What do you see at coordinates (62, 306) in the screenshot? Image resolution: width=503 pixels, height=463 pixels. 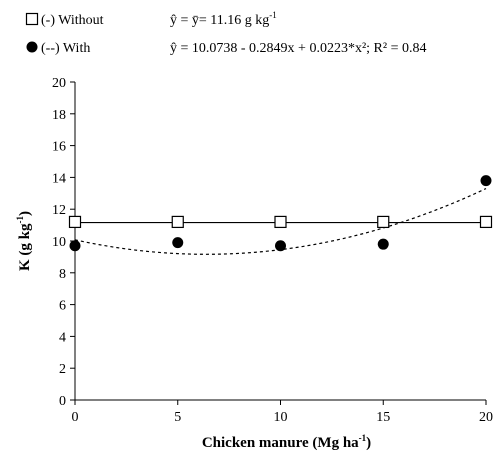 I see `y-tick-label: 6` at bounding box center [62, 306].